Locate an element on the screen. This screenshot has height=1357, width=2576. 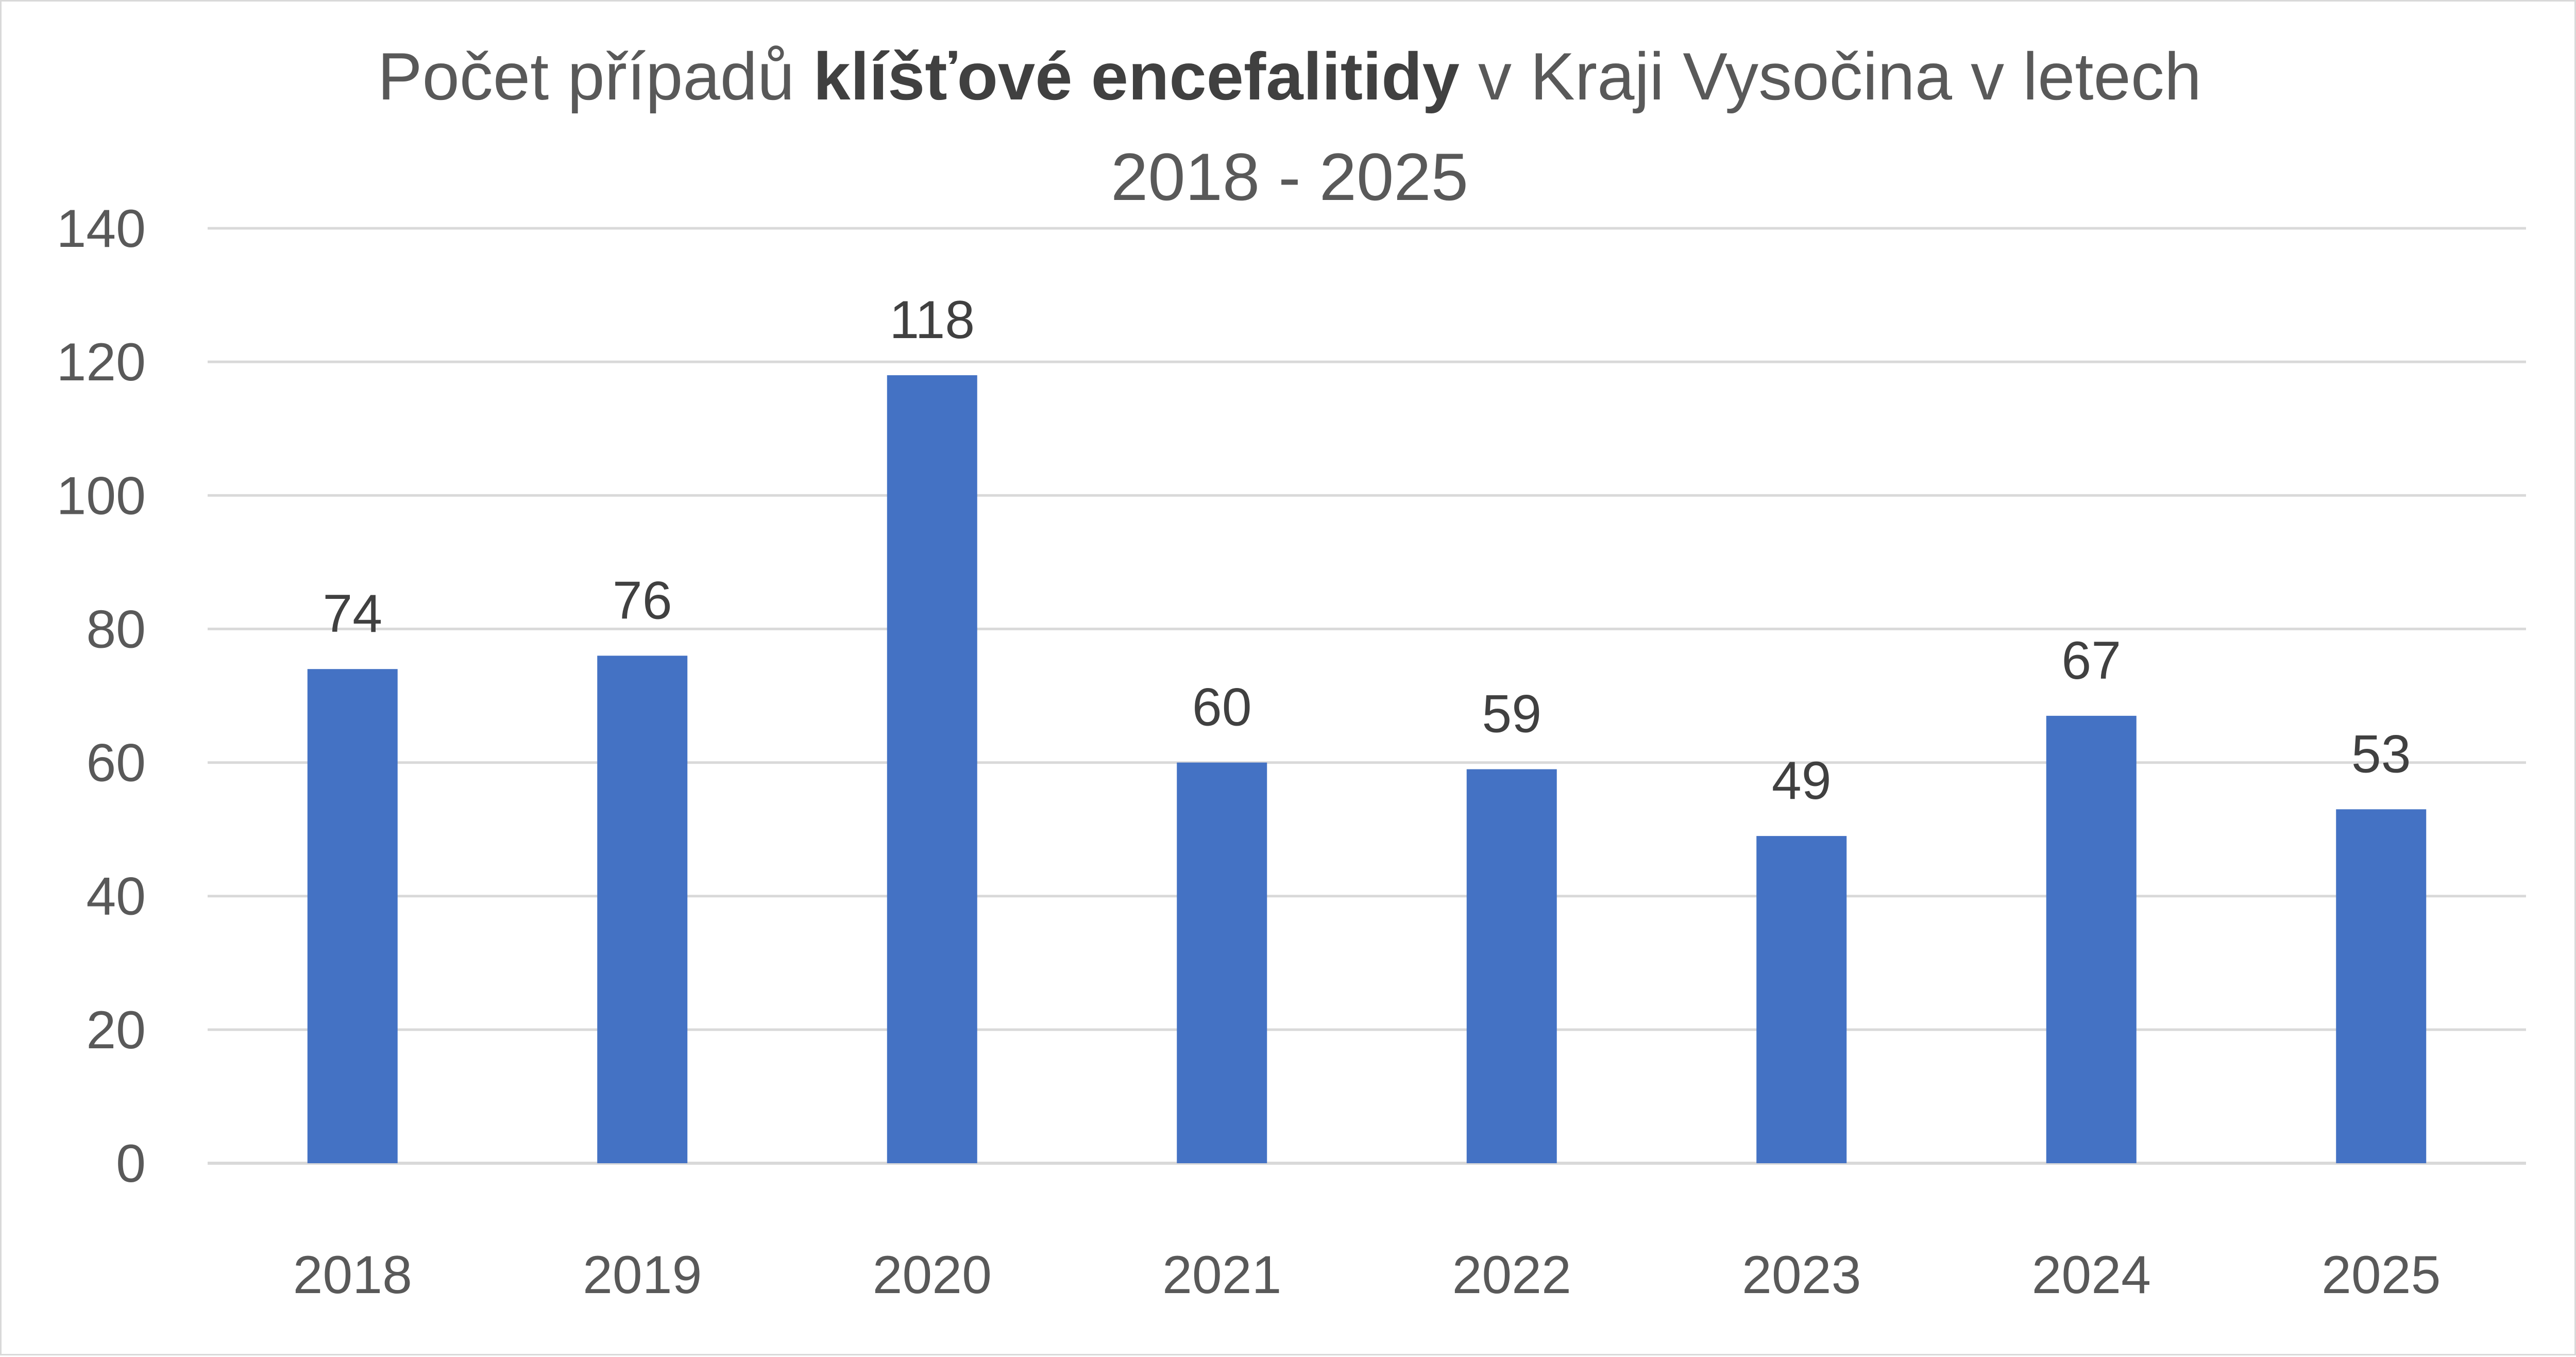
data-label: 67 is located at coordinates (2091, 661).